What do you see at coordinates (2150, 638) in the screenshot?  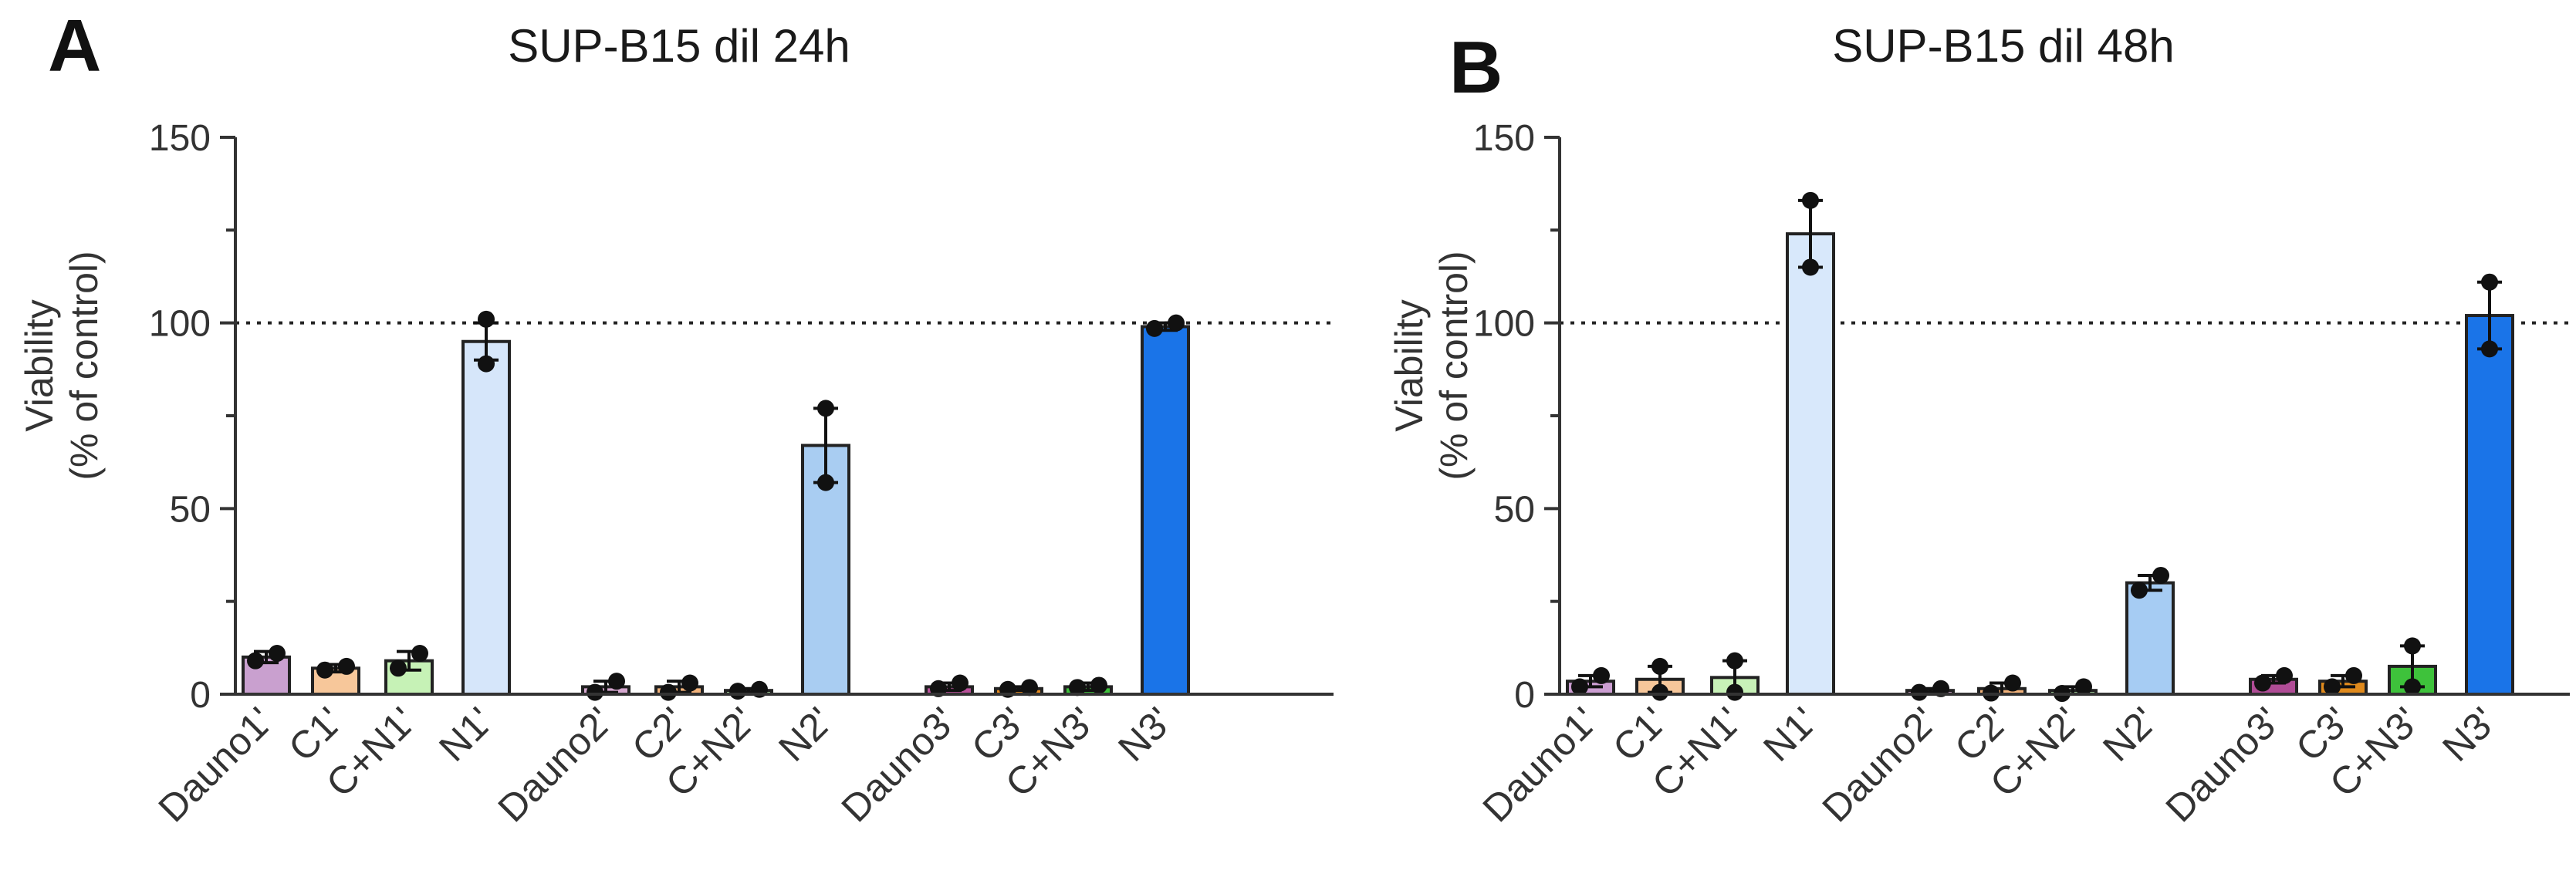 I see `bar-N2` at bounding box center [2150, 638].